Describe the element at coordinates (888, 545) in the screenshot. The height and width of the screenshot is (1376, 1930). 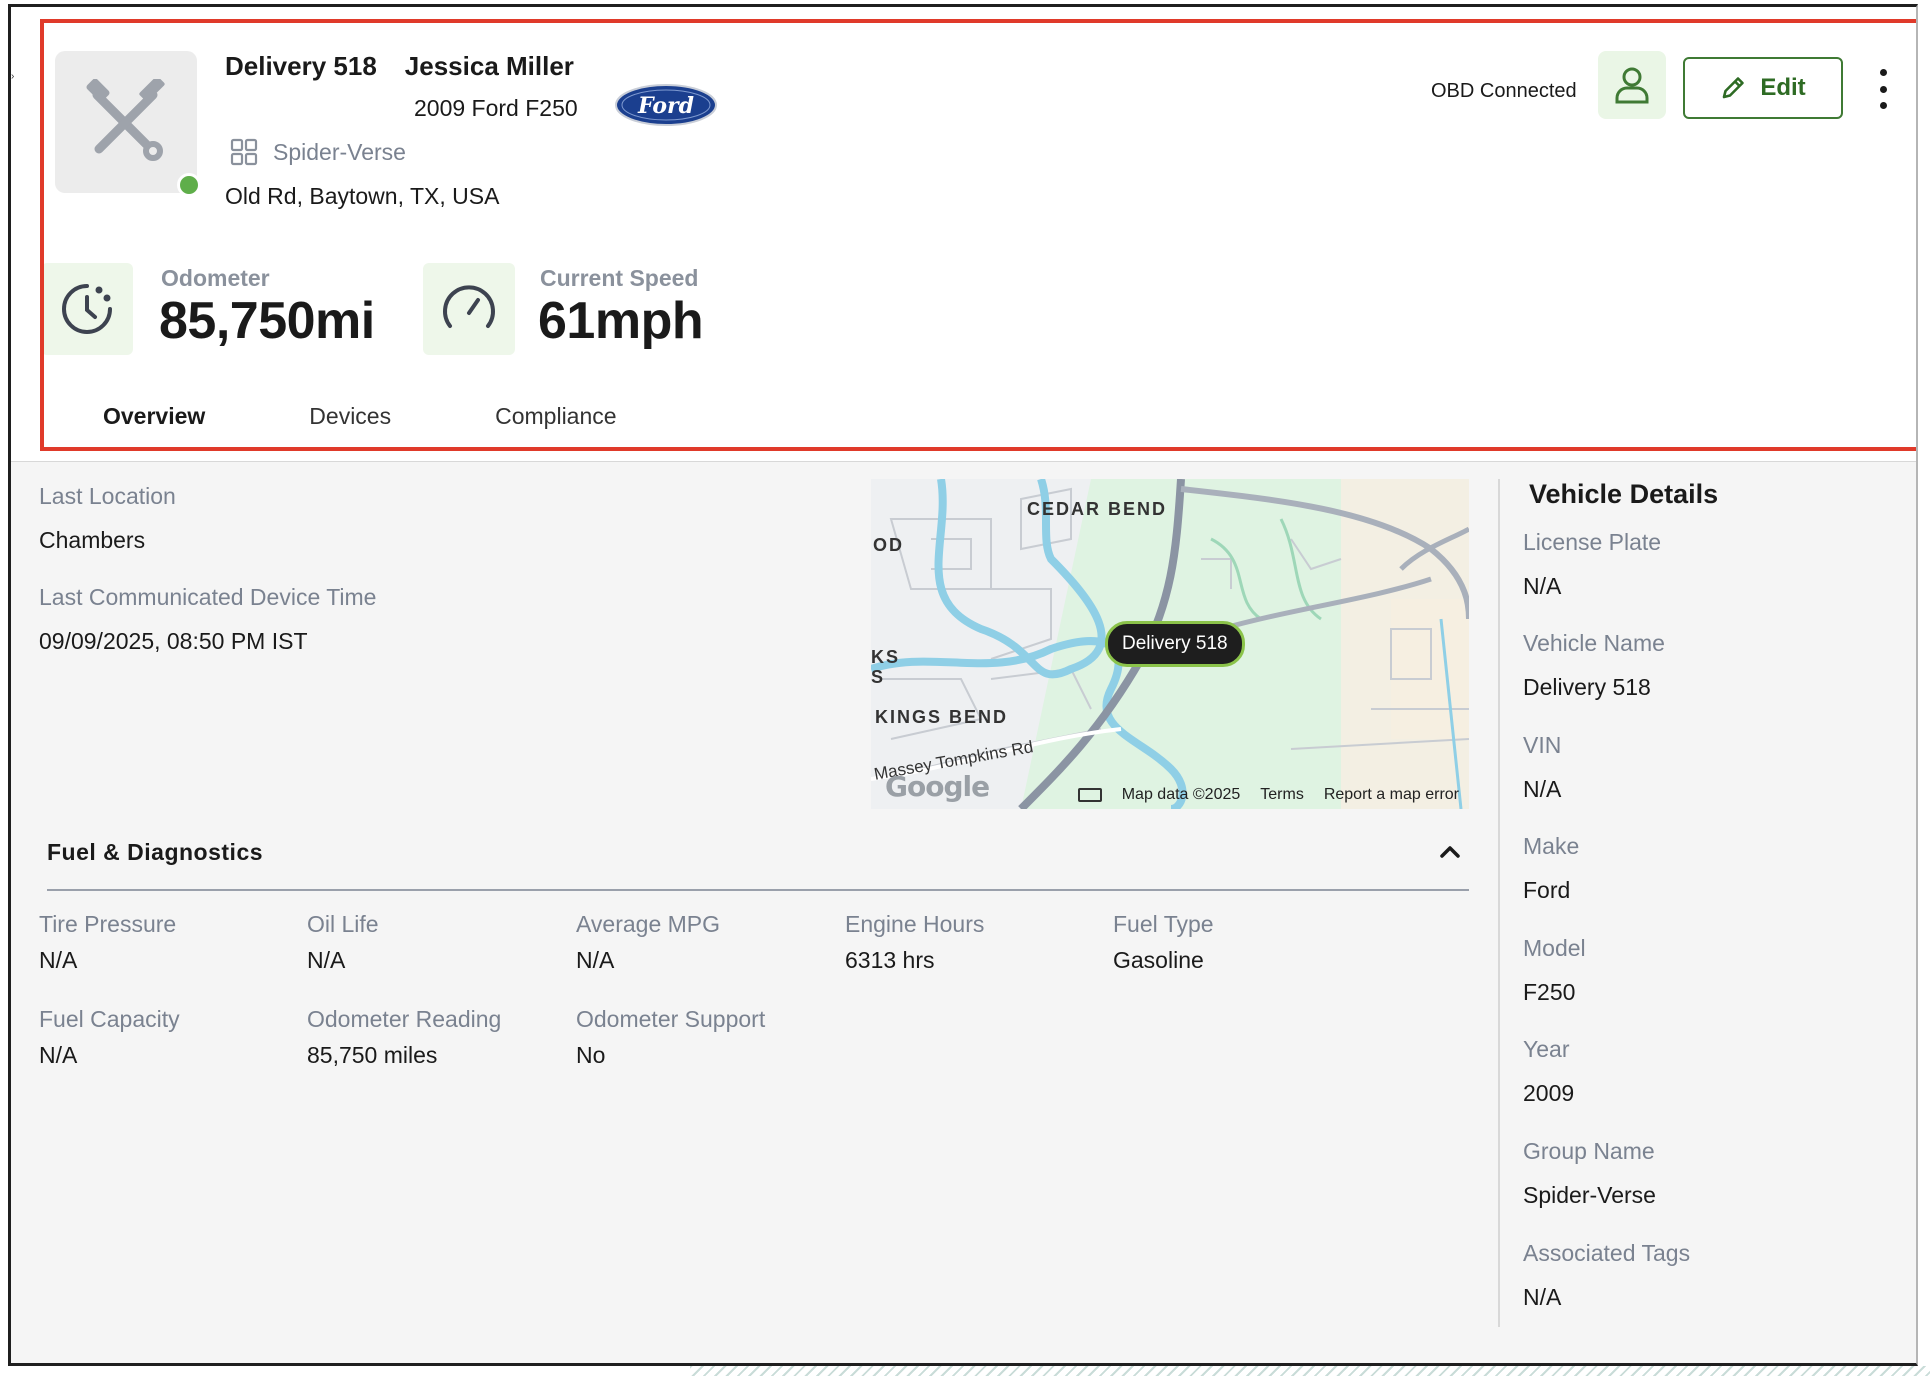
I see `map-label-od: OD` at that location.